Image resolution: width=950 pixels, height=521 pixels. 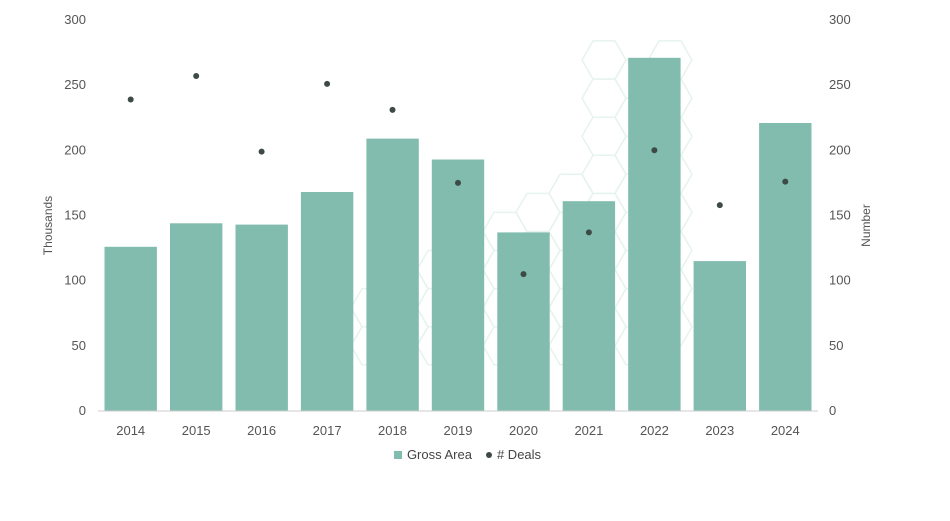 I want to click on bar-2020, so click(x=523, y=321).